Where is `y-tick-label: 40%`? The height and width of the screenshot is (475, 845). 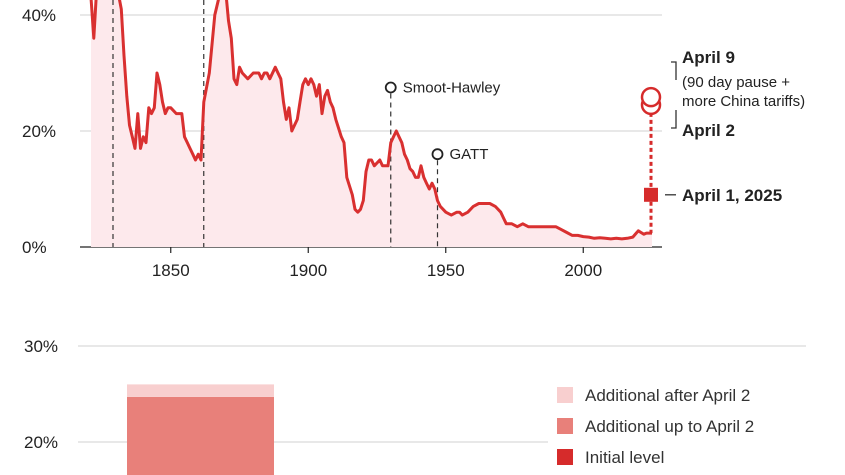 y-tick-label: 40% is located at coordinates (39, 15).